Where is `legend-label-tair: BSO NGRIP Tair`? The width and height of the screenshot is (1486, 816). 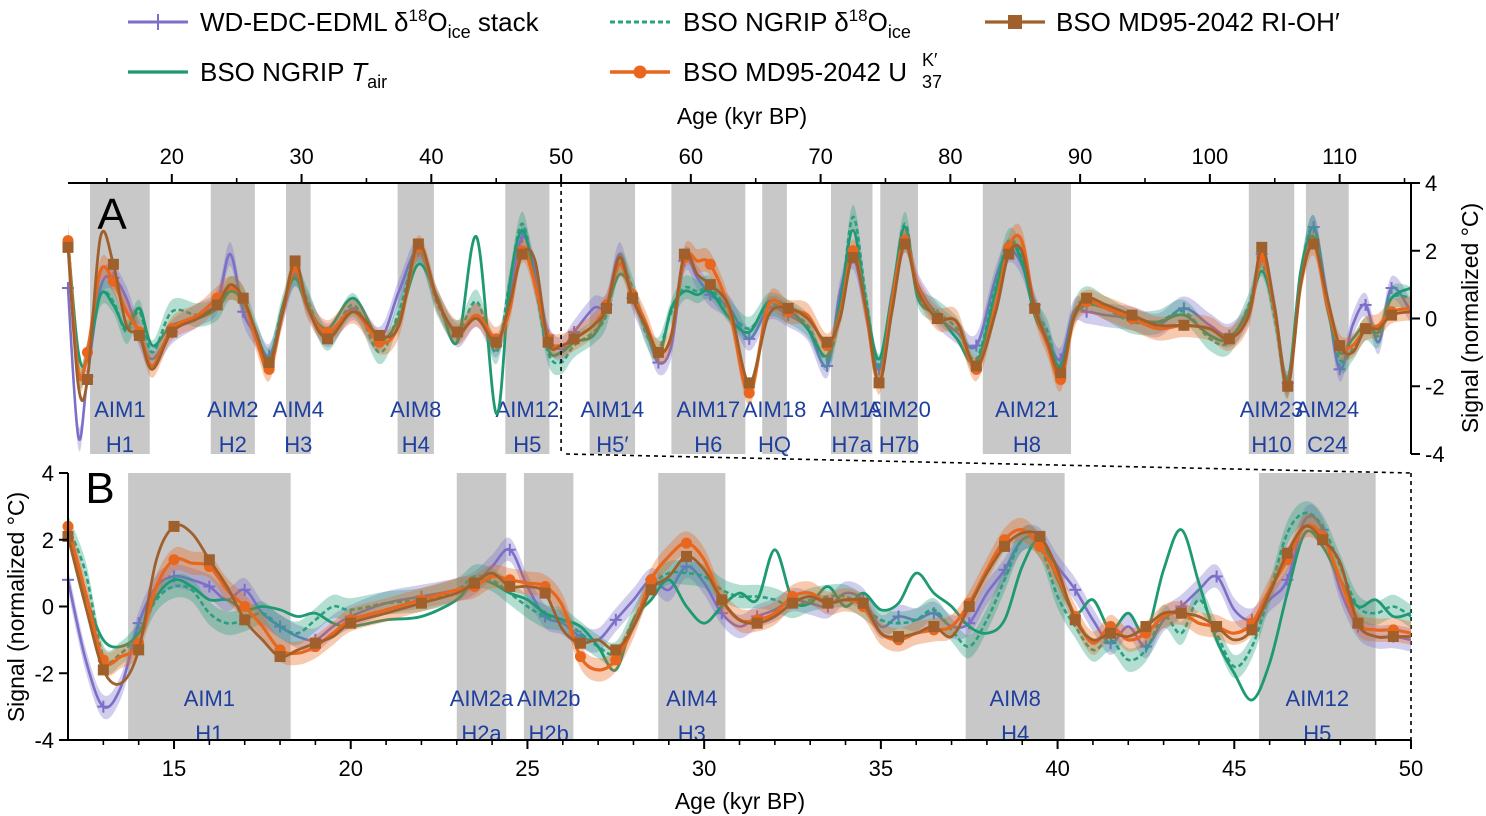 legend-label-tair: BSO NGRIP Tair is located at coordinates (293, 74).